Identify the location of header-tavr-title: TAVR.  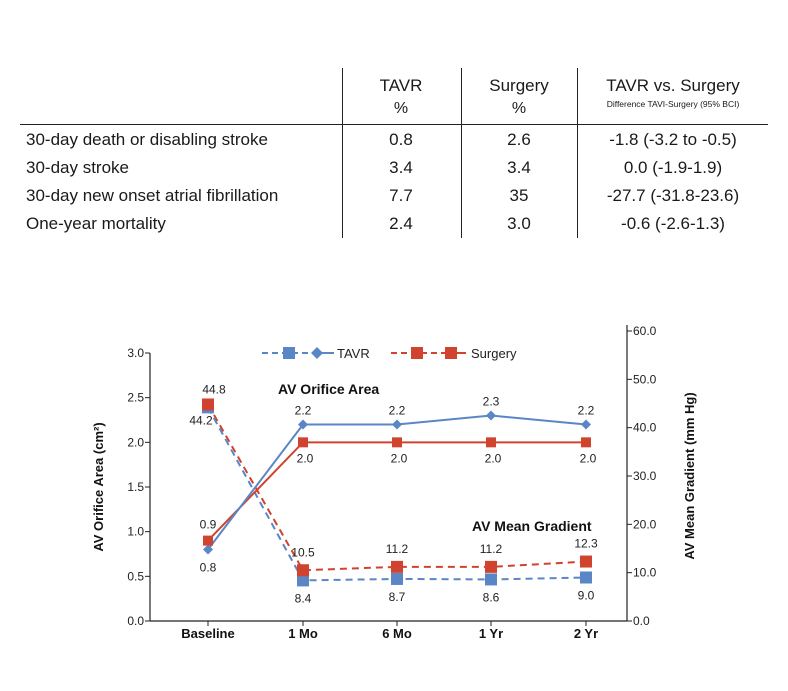
(401, 85).